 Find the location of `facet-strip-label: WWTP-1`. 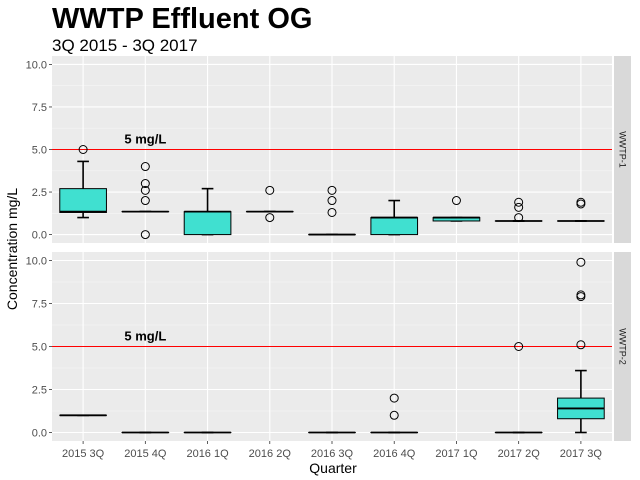

facet-strip-label: WWTP-1 is located at coordinates (623, 149).